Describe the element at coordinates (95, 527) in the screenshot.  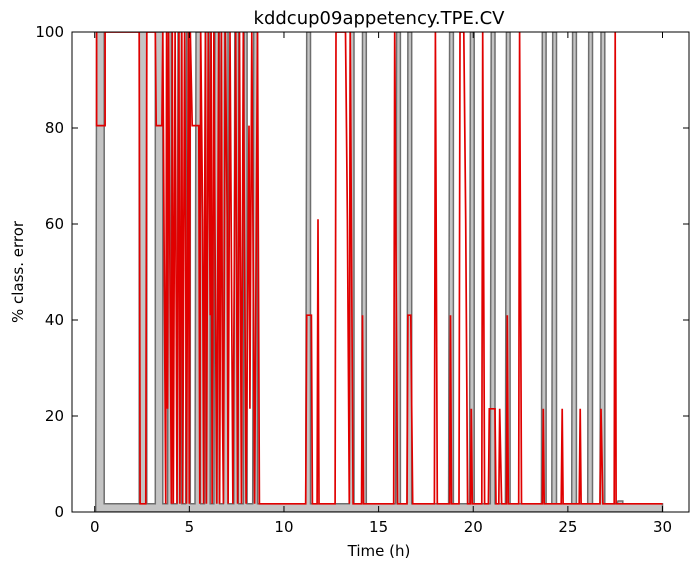
I see `x-tick-label: 0` at that location.